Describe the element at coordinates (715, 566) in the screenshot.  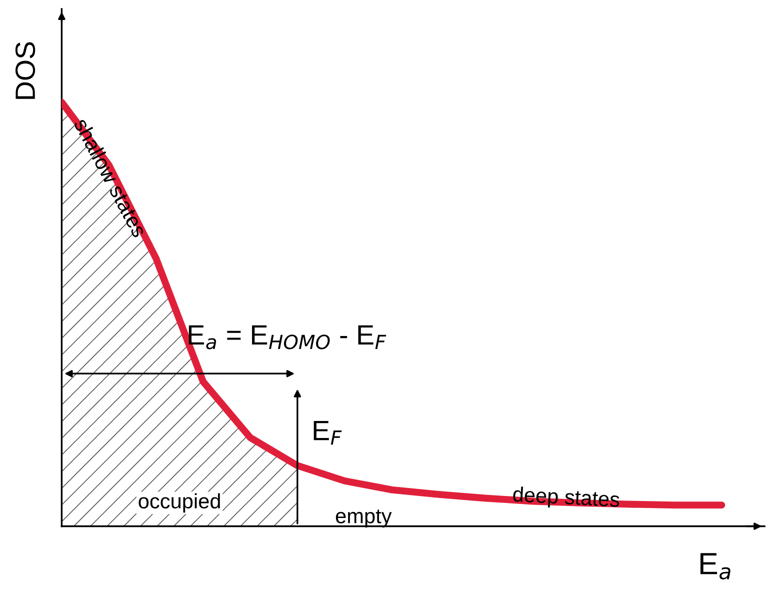
I see `x-axis-title: E$_{a}$` at that location.